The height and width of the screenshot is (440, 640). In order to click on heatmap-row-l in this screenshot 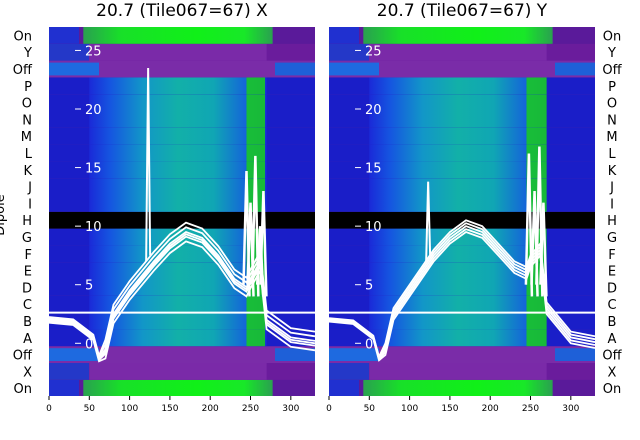, I will do `click(462, 153)`.